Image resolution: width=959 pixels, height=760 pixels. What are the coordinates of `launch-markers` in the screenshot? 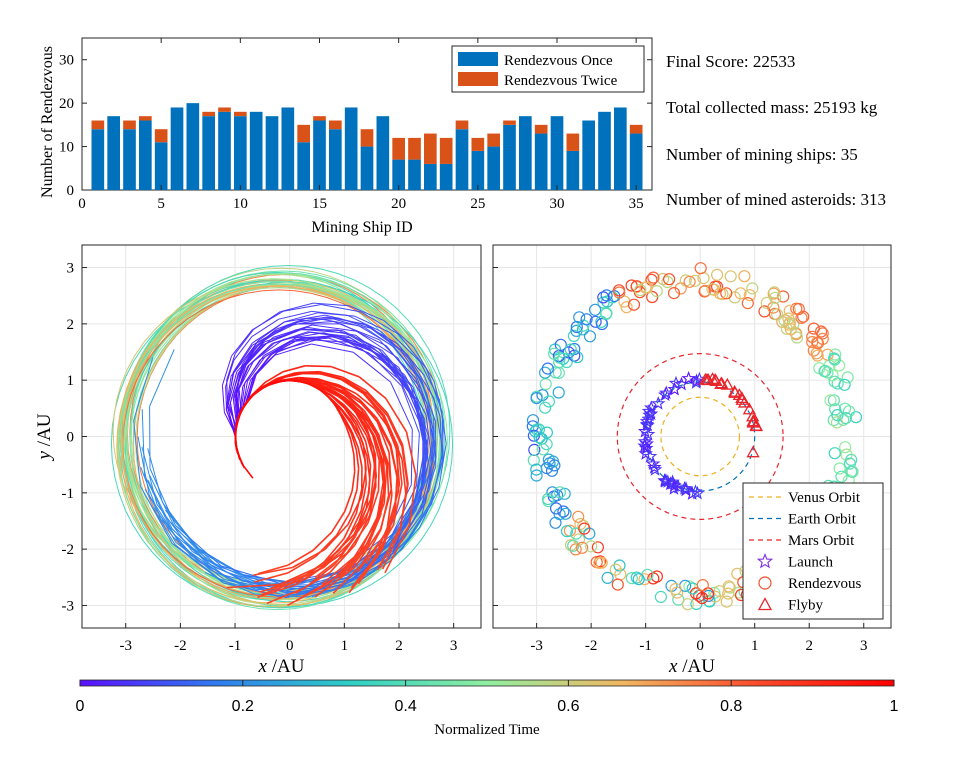 It's located at (672, 435).